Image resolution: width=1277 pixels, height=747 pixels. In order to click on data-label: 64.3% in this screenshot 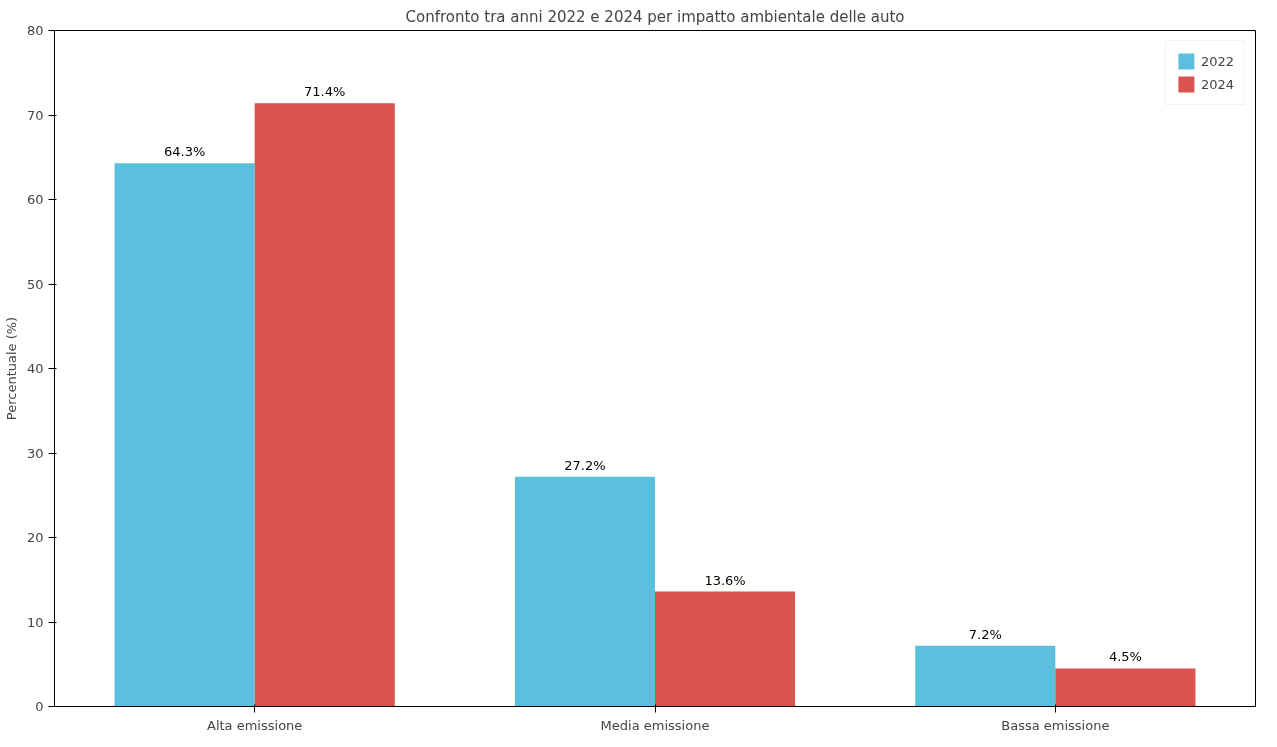, I will do `click(184, 152)`.